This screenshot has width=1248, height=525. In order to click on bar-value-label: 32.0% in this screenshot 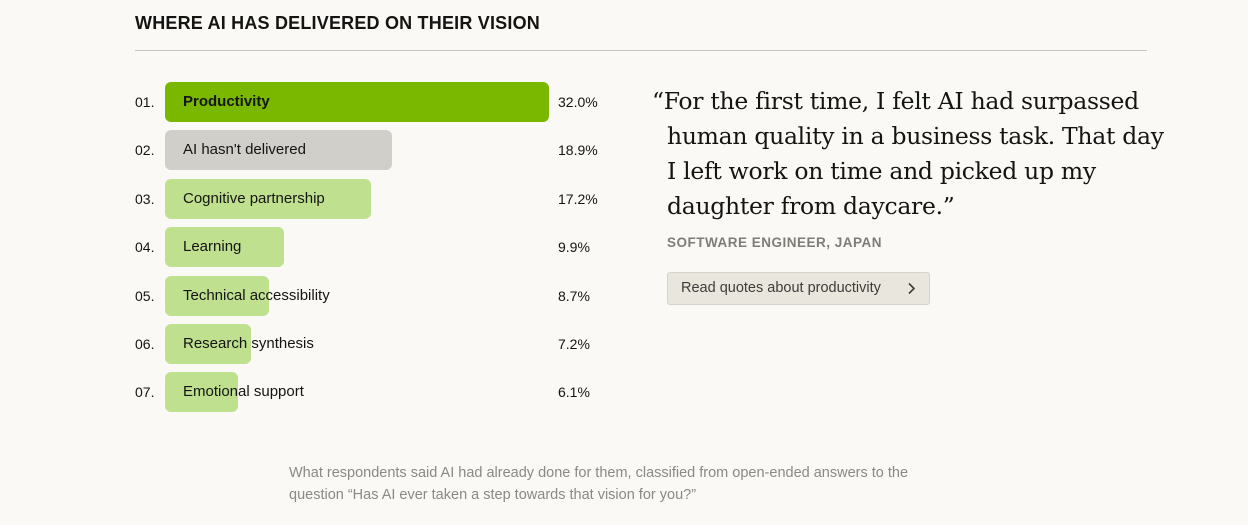, I will do `click(578, 102)`.